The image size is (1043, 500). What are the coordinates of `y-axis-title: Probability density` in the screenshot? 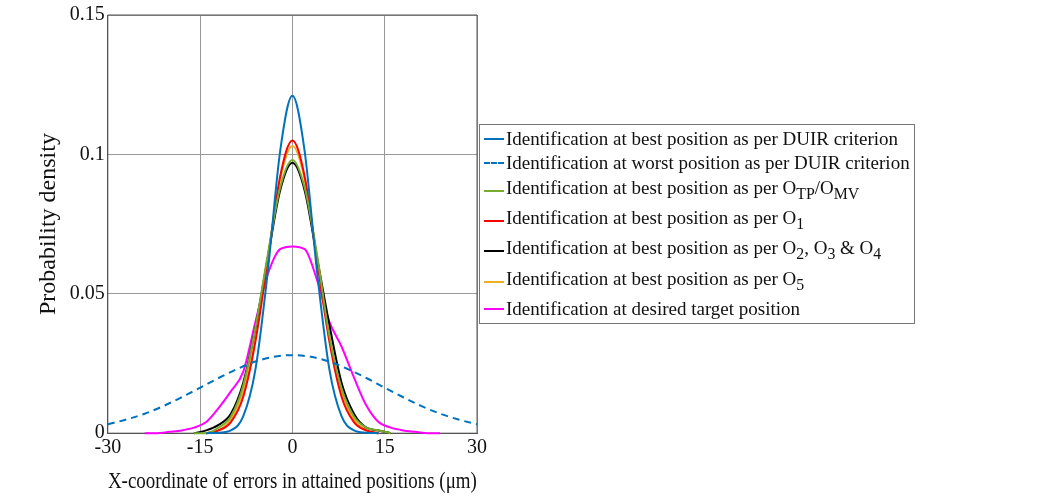 It's located at (46, 224).